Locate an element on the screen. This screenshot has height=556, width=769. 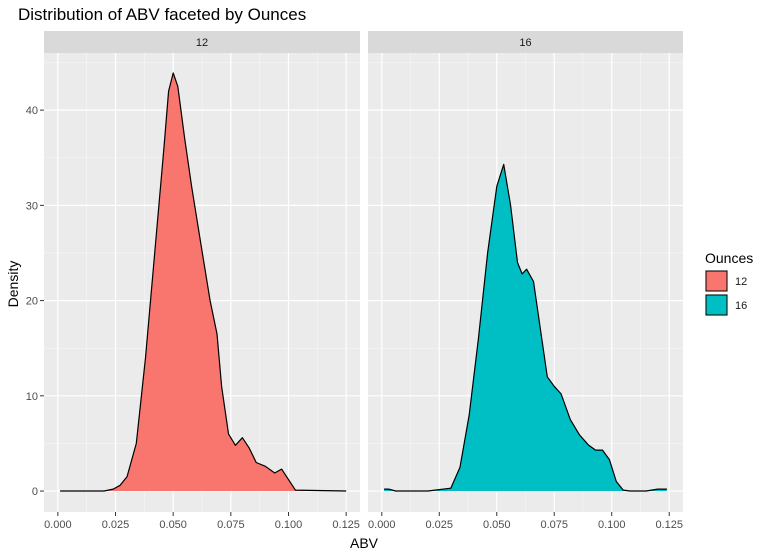
y-axis-title-group: Density is located at coordinates (13, 284).